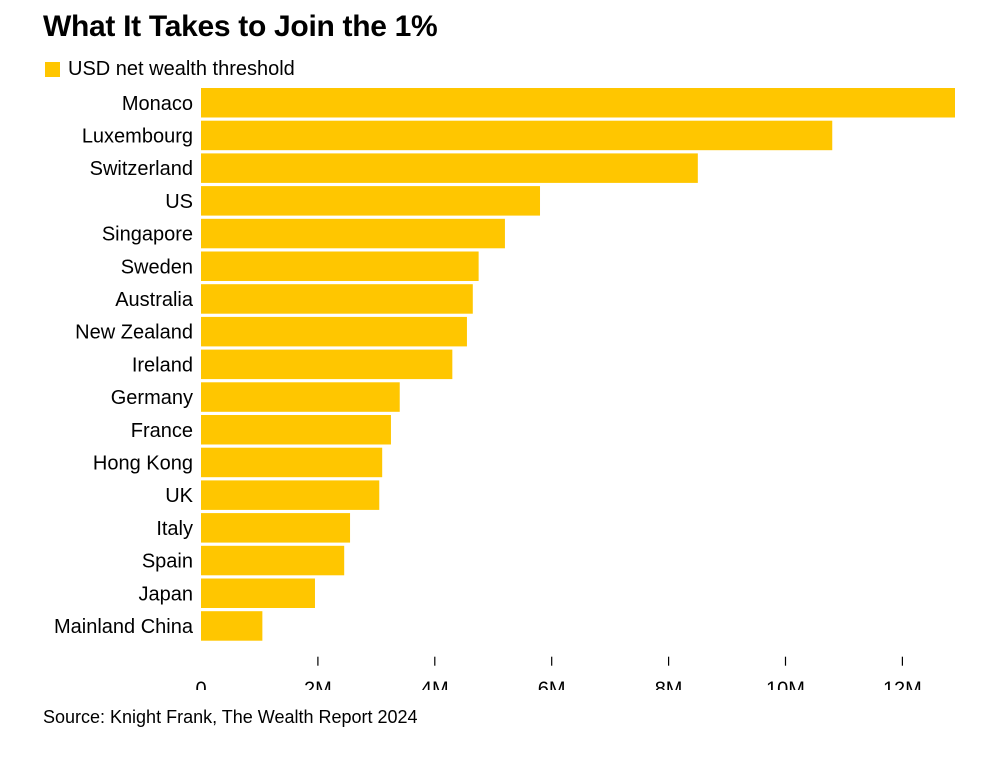  What do you see at coordinates (435, 684) in the screenshot?
I see `x-tick-label: 4M` at bounding box center [435, 684].